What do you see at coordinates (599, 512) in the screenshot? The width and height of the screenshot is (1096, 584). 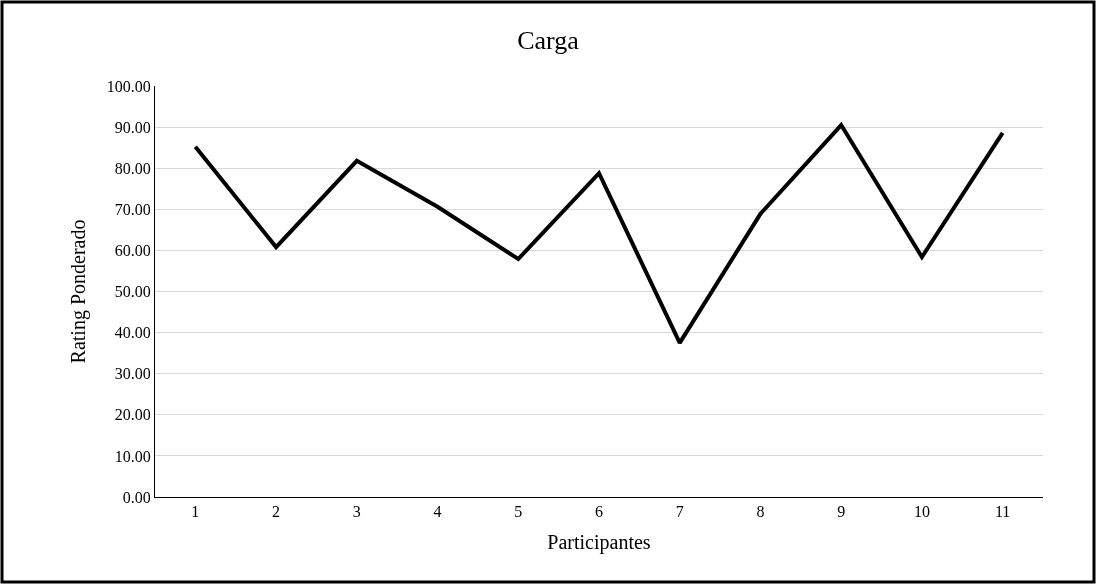 I see `x-tick-label: 6` at bounding box center [599, 512].